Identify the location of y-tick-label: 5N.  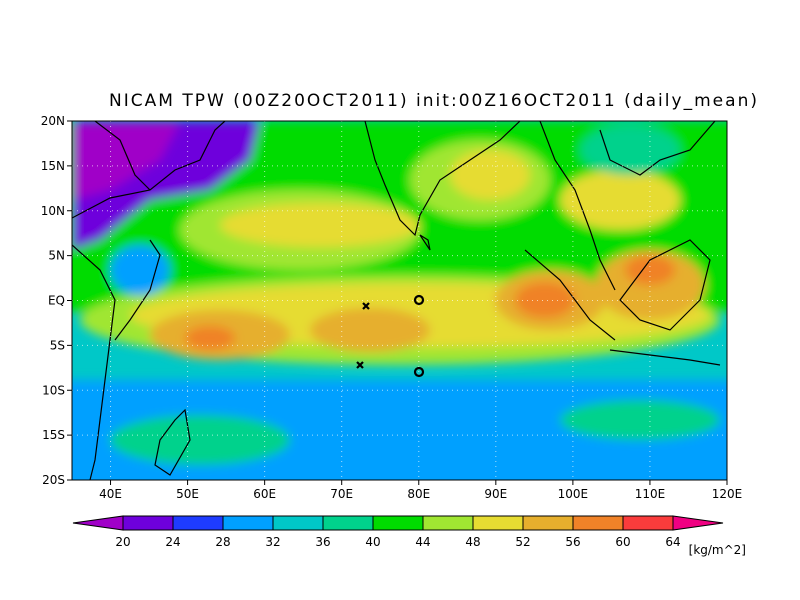
(56, 256).